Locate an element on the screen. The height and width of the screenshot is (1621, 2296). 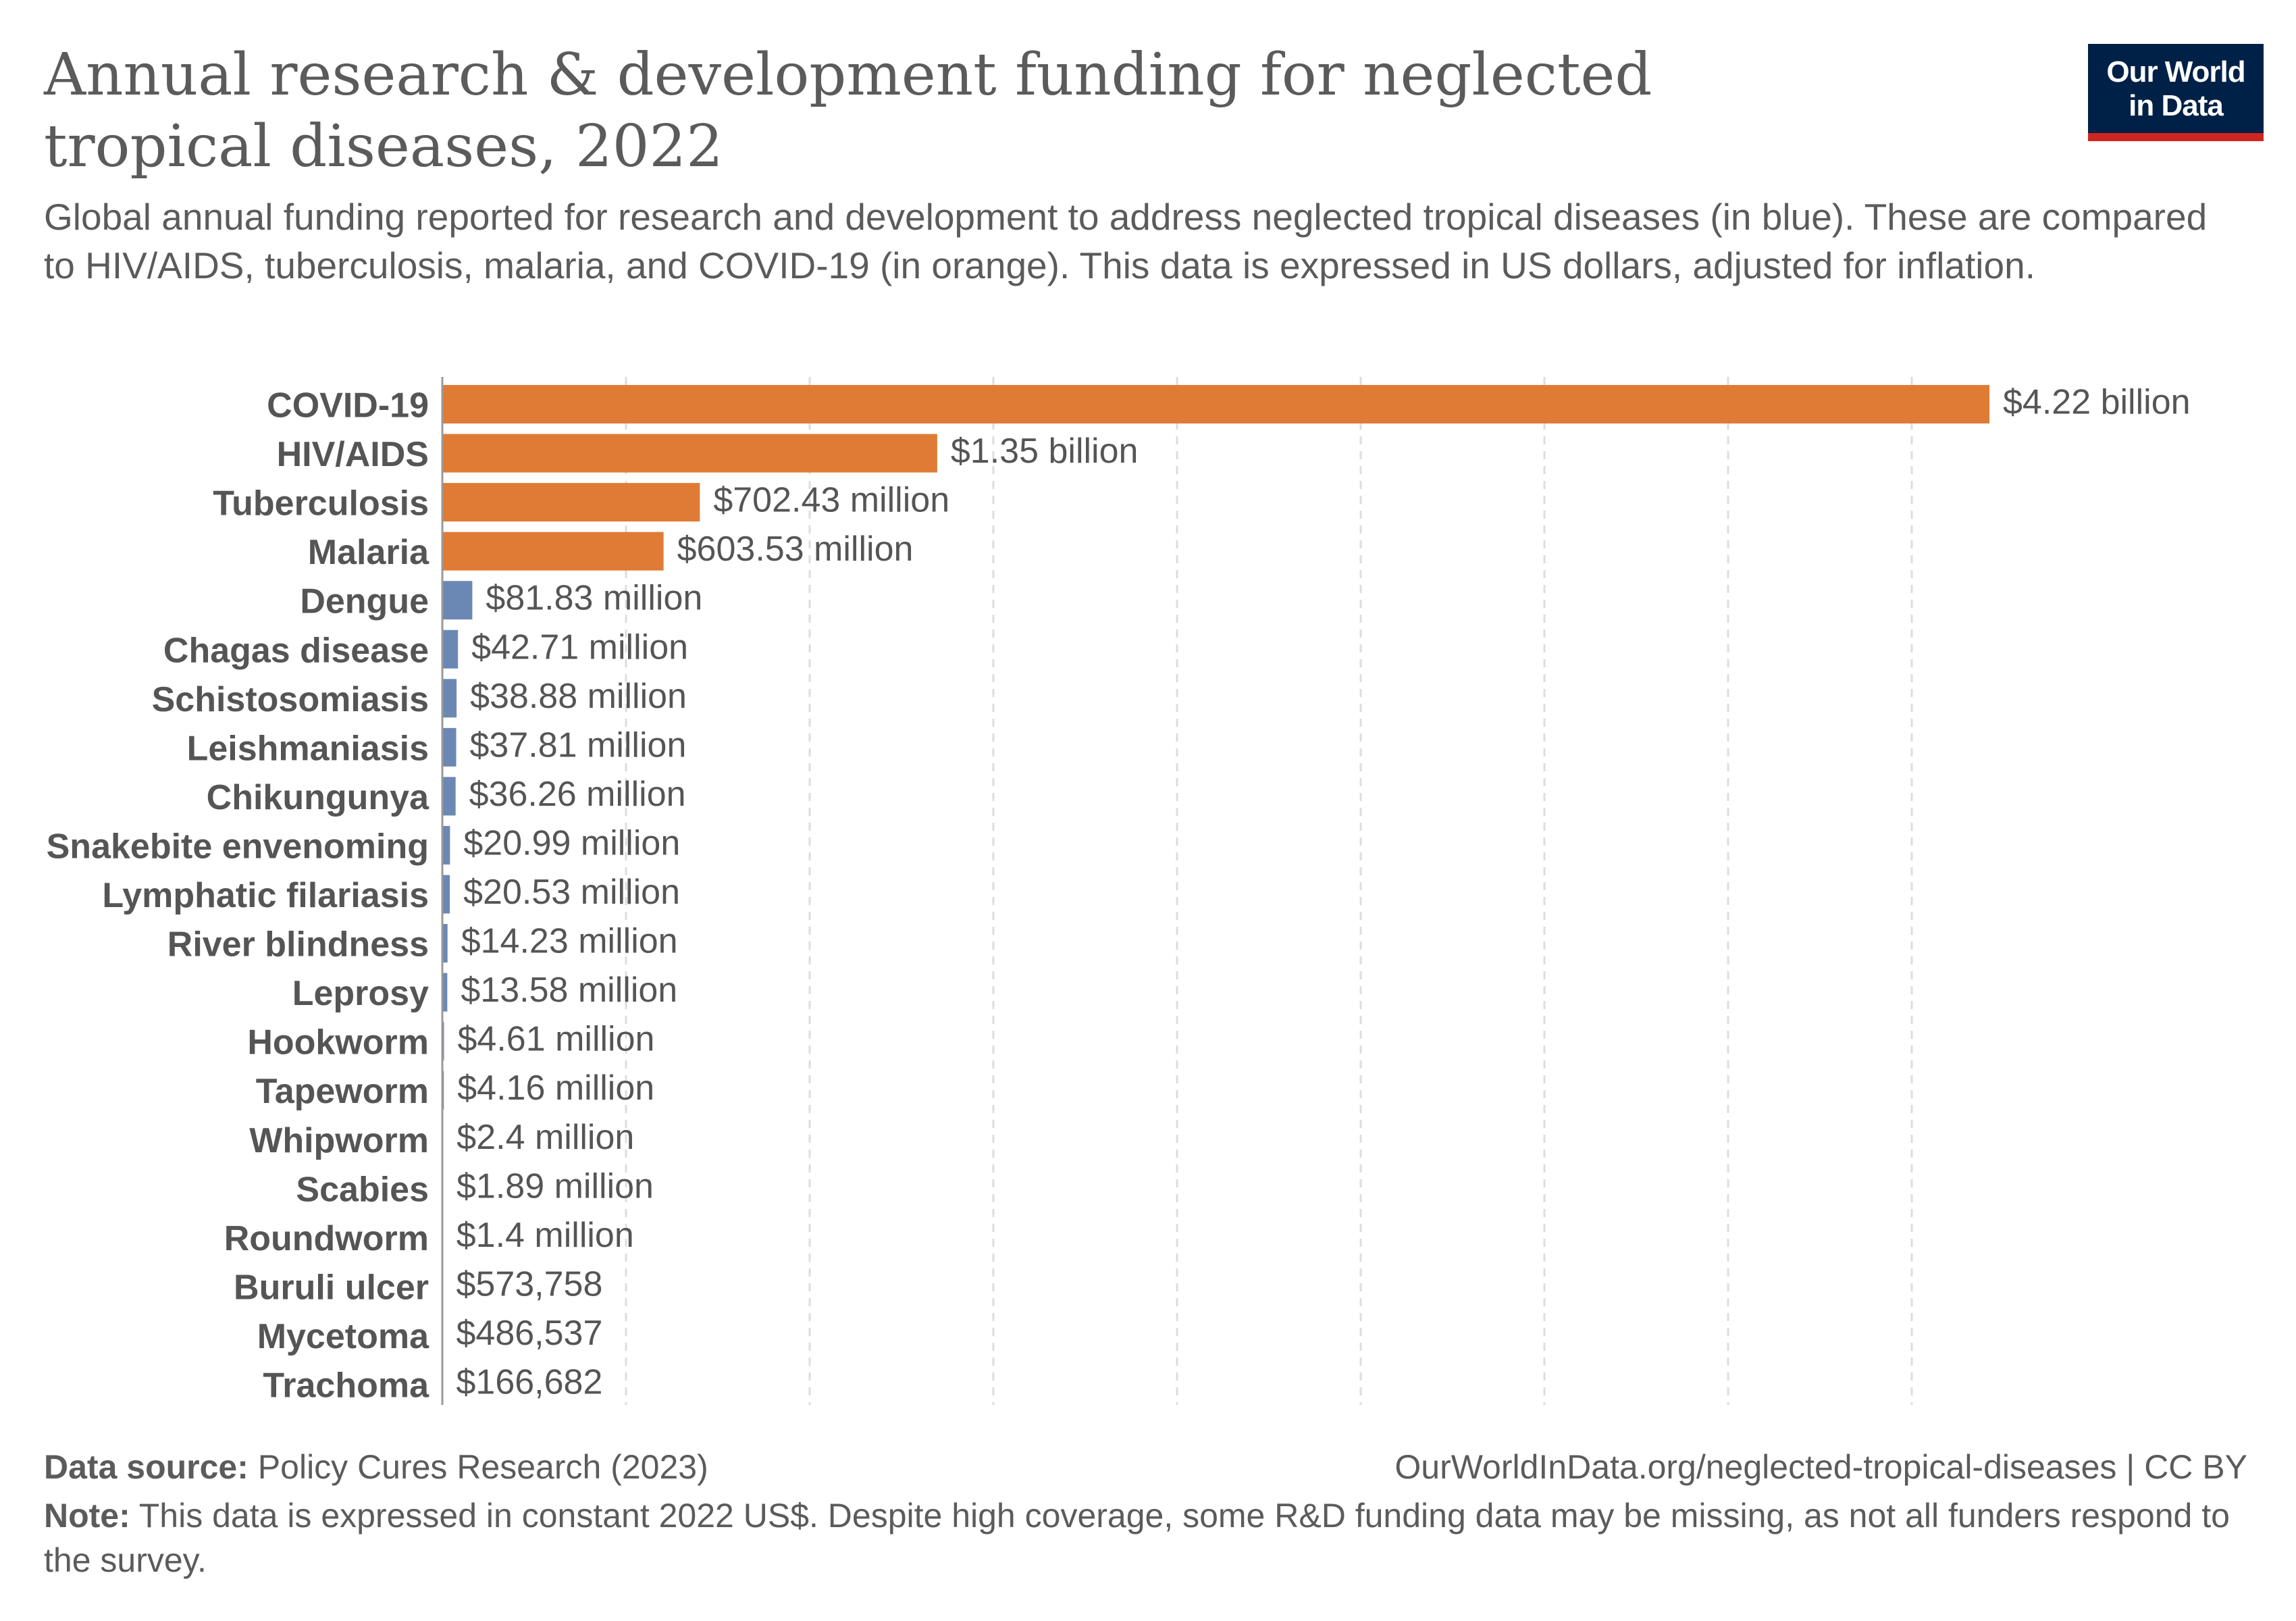
category-label: Dengue is located at coordinates (364, 601).